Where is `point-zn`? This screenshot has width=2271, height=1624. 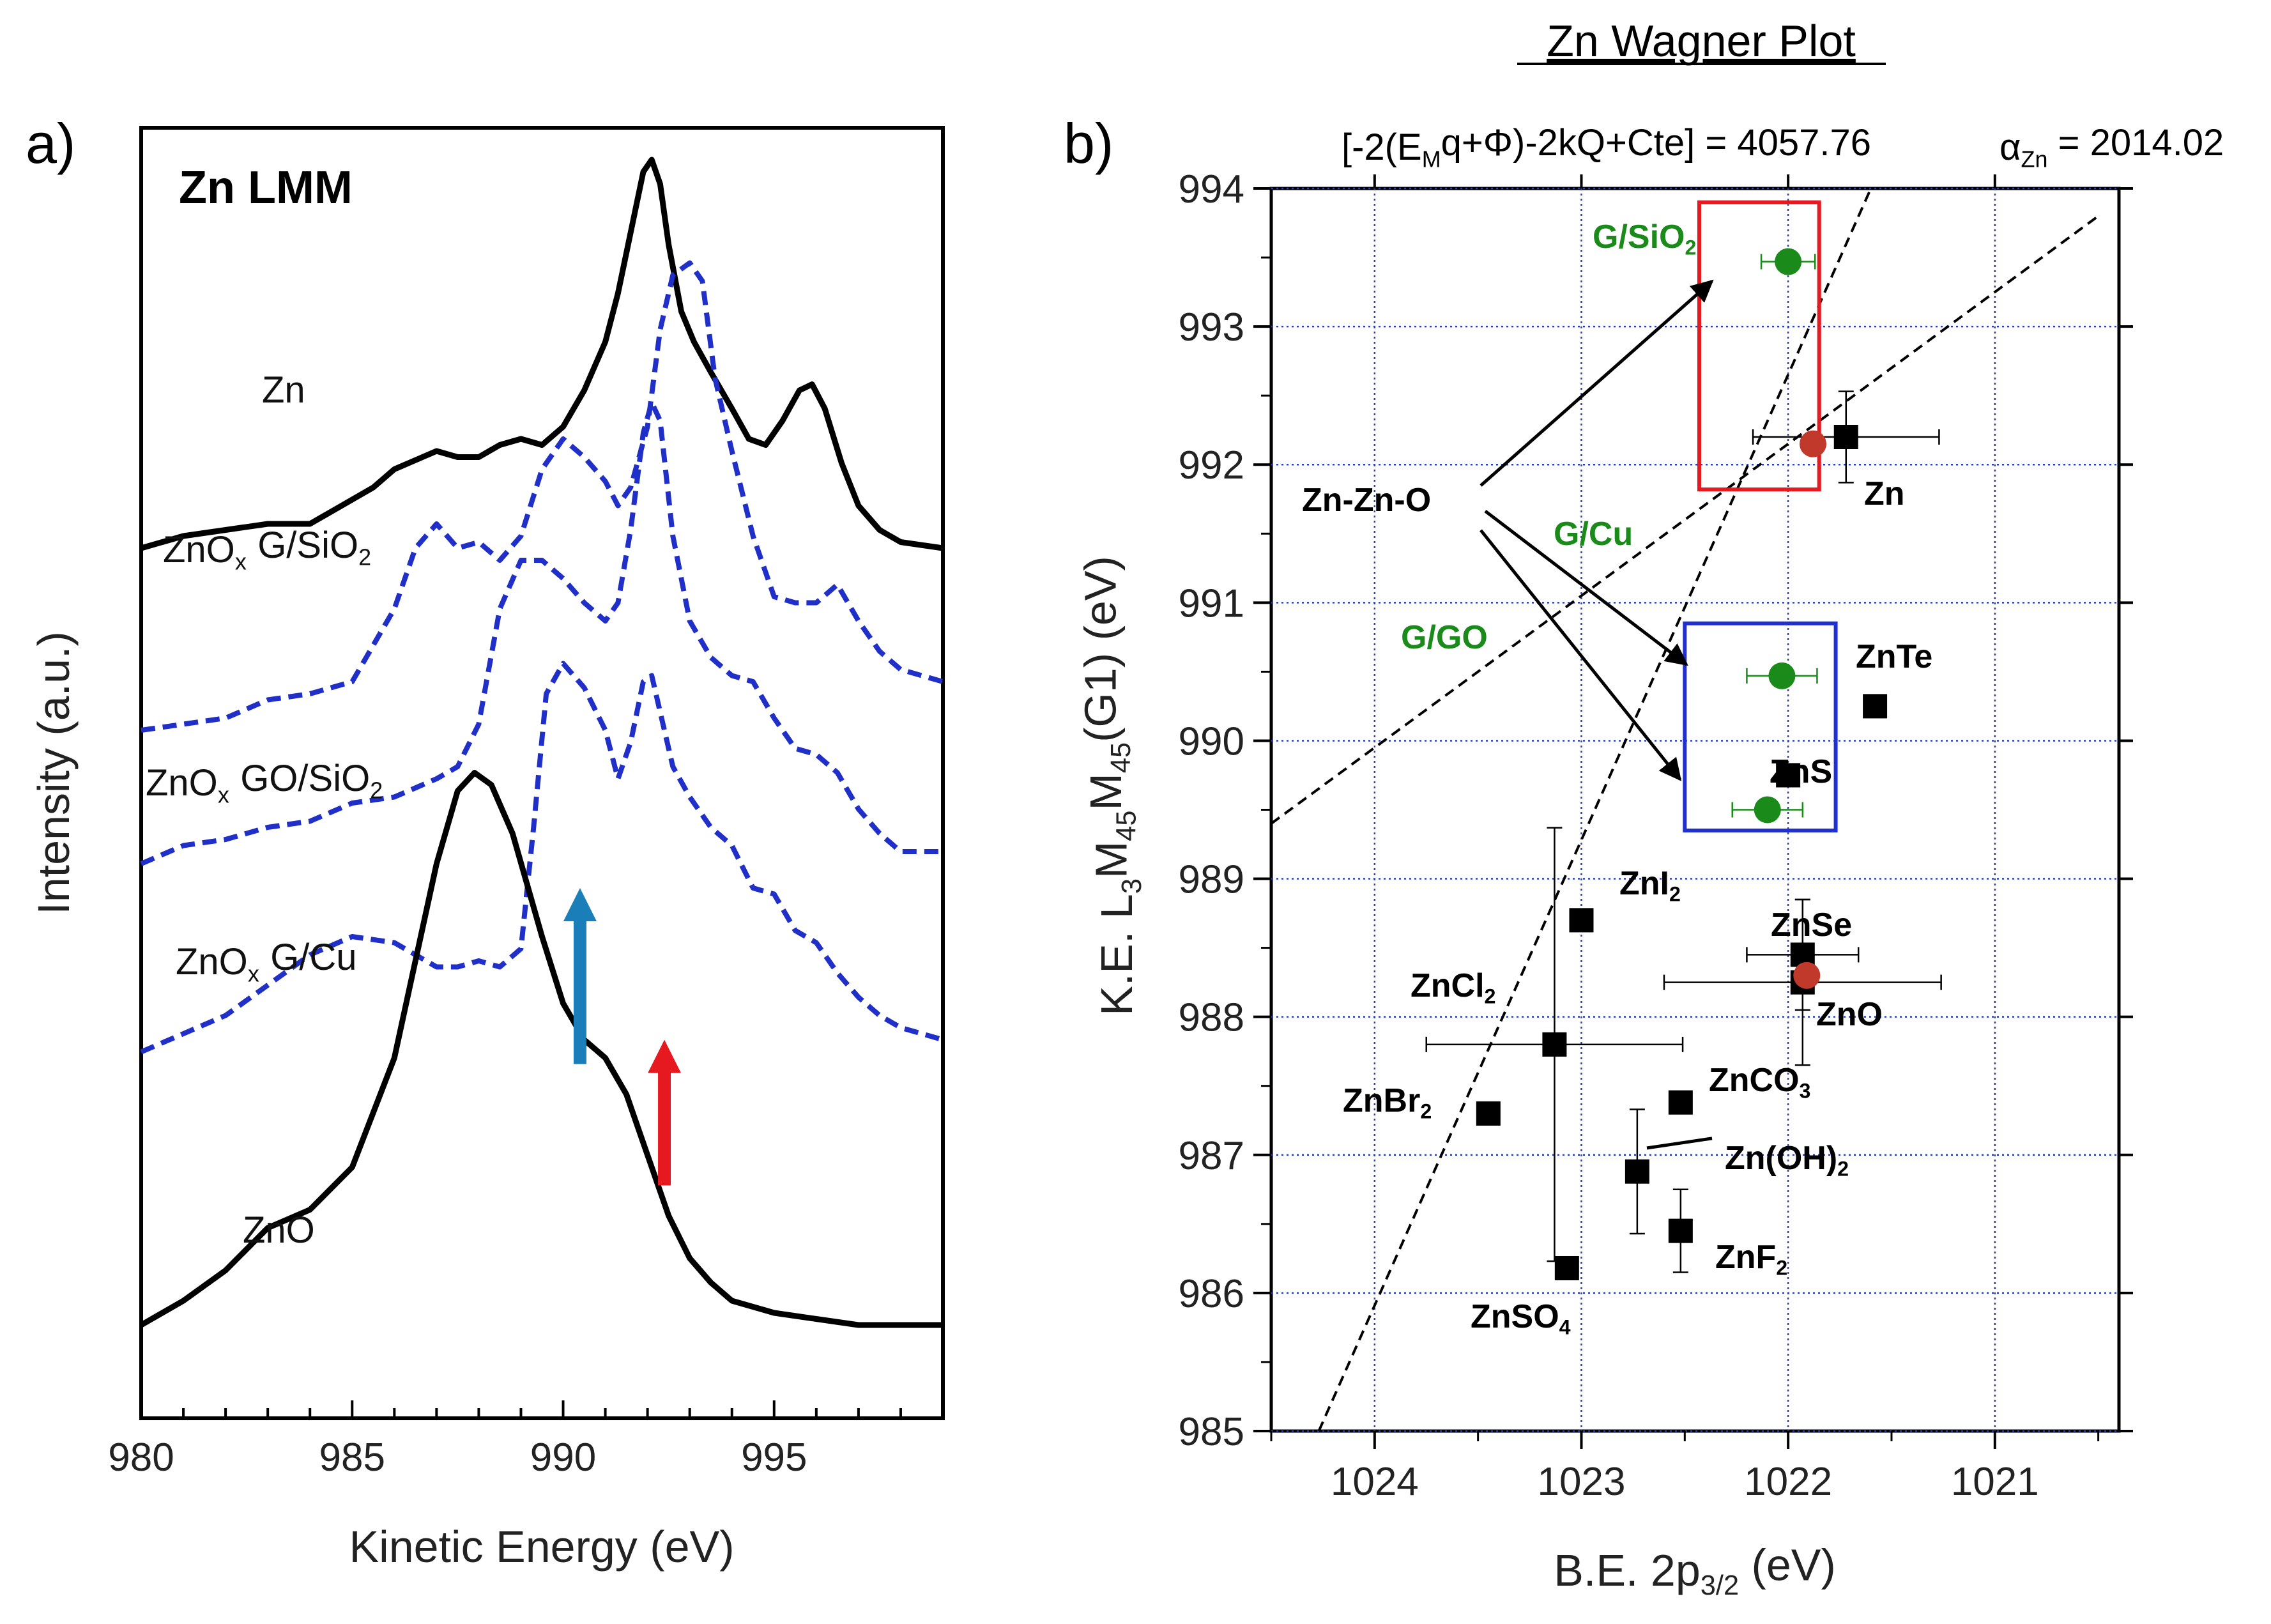 point-zn is located at coordinates (1846, 437).